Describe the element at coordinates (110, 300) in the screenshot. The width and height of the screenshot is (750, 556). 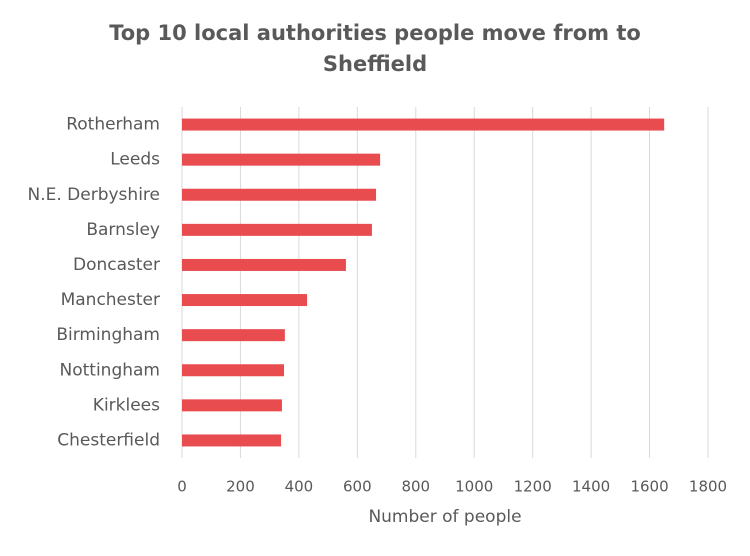
I see `y-tick-label: Manchester` at that location.